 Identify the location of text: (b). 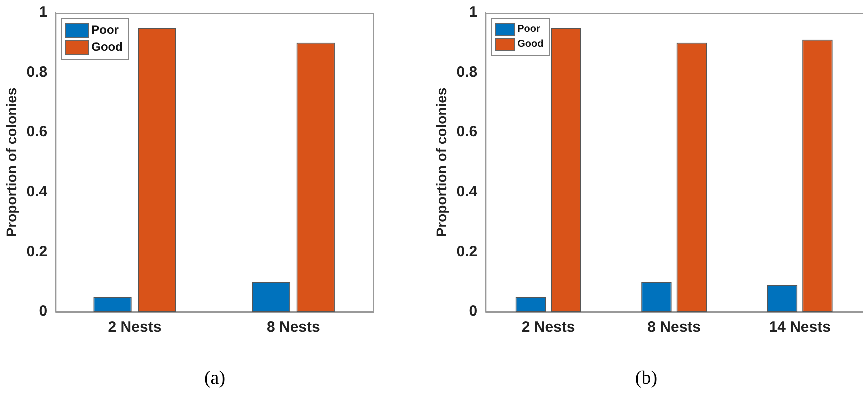
(646, 379).